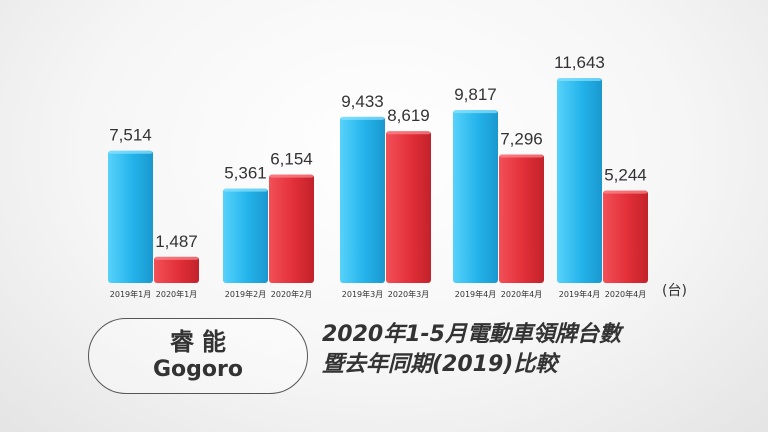 Image resolution: width=768 pixels, height=432 pixels. What do you see at coordinates (475, 94) in the screenshot?
I see `value-label: 9,817` at bounding box center [475, 94].